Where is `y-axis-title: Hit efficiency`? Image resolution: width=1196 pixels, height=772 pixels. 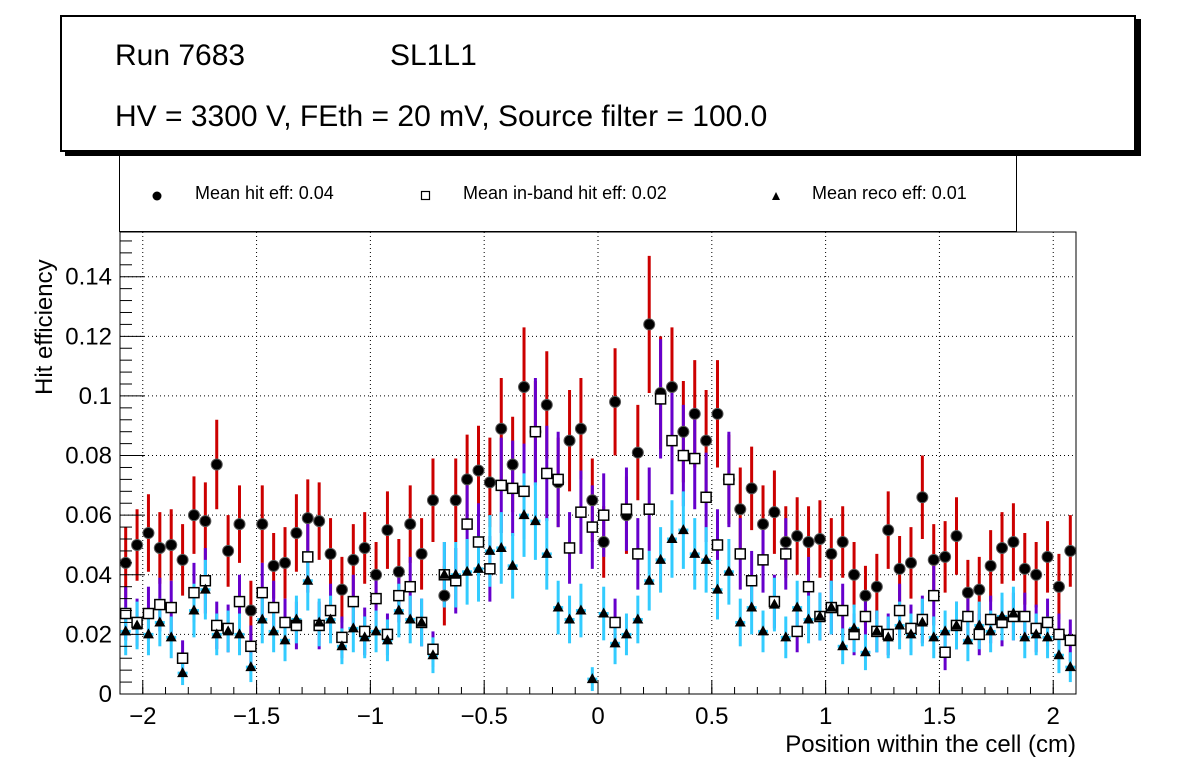 y-axis-title: Hit efficiency is located at coordinates (44, 327).